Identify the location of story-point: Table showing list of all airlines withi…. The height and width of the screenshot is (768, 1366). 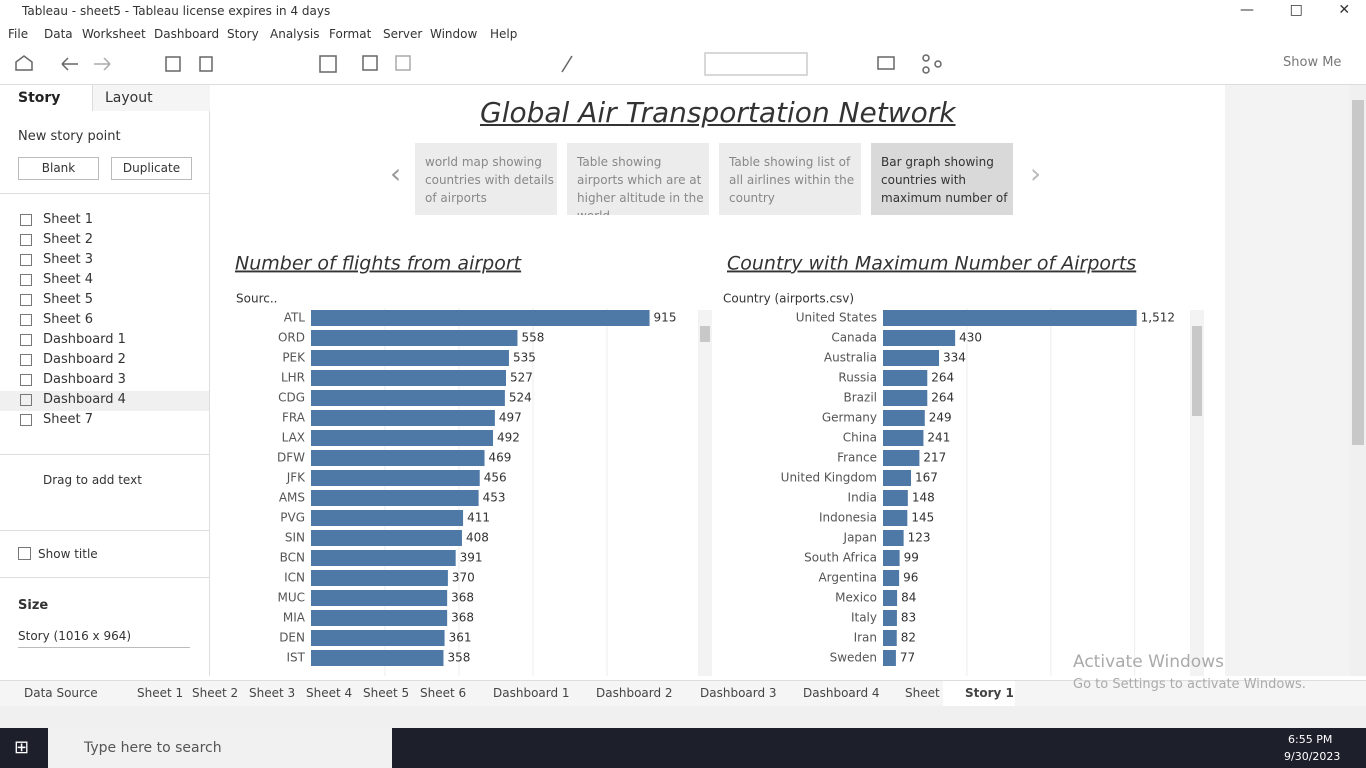
(790, 179).